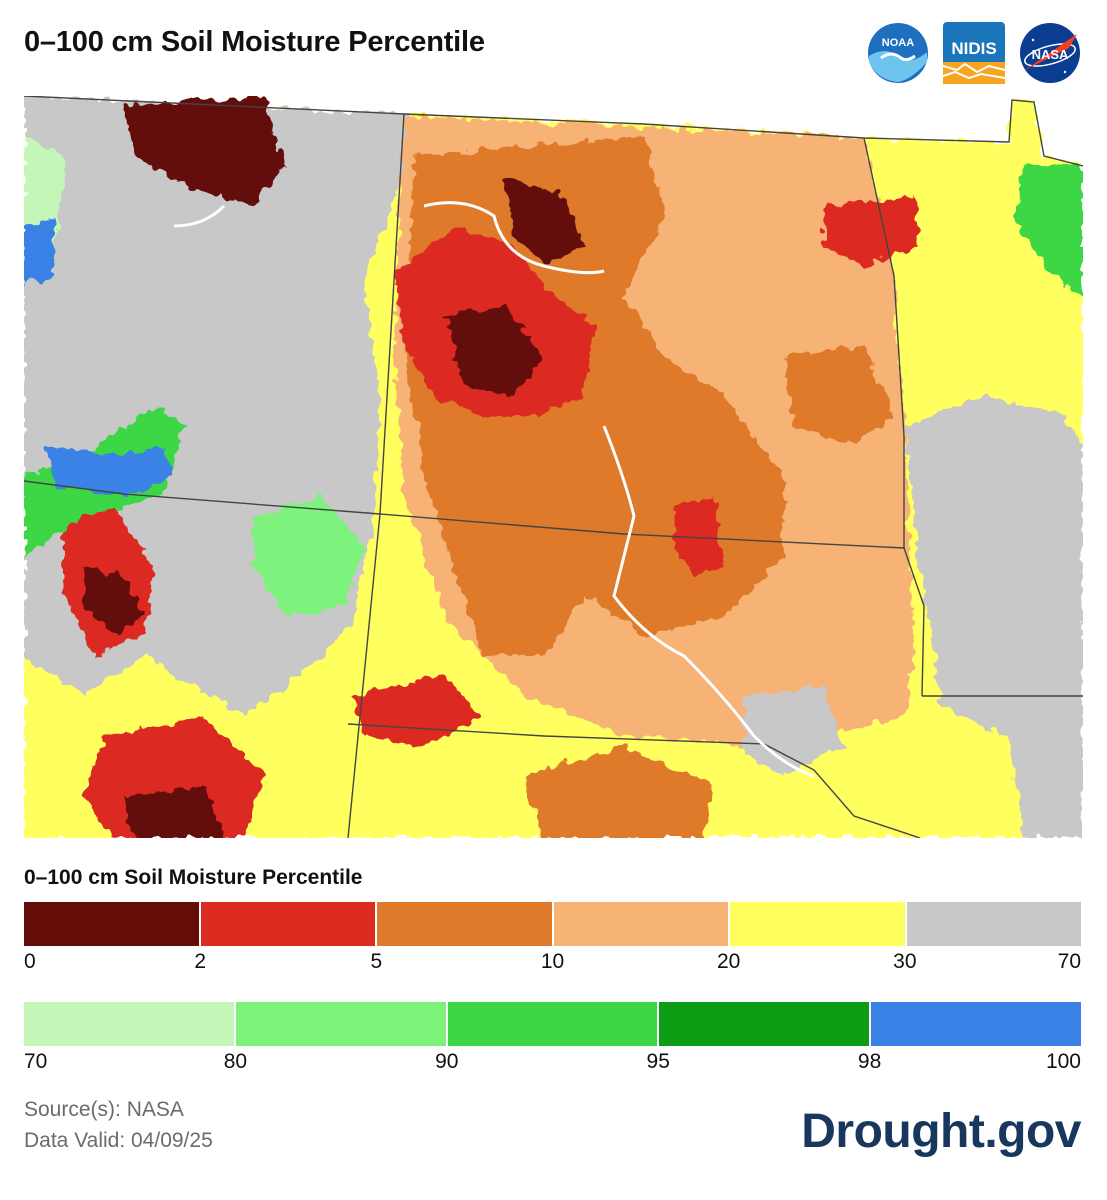 This screenshot has height=1200, width=1107. What do you see at coordinates (871, 231) in the screenshot?
I see `region-red-east` at bounding box center [871, 231].